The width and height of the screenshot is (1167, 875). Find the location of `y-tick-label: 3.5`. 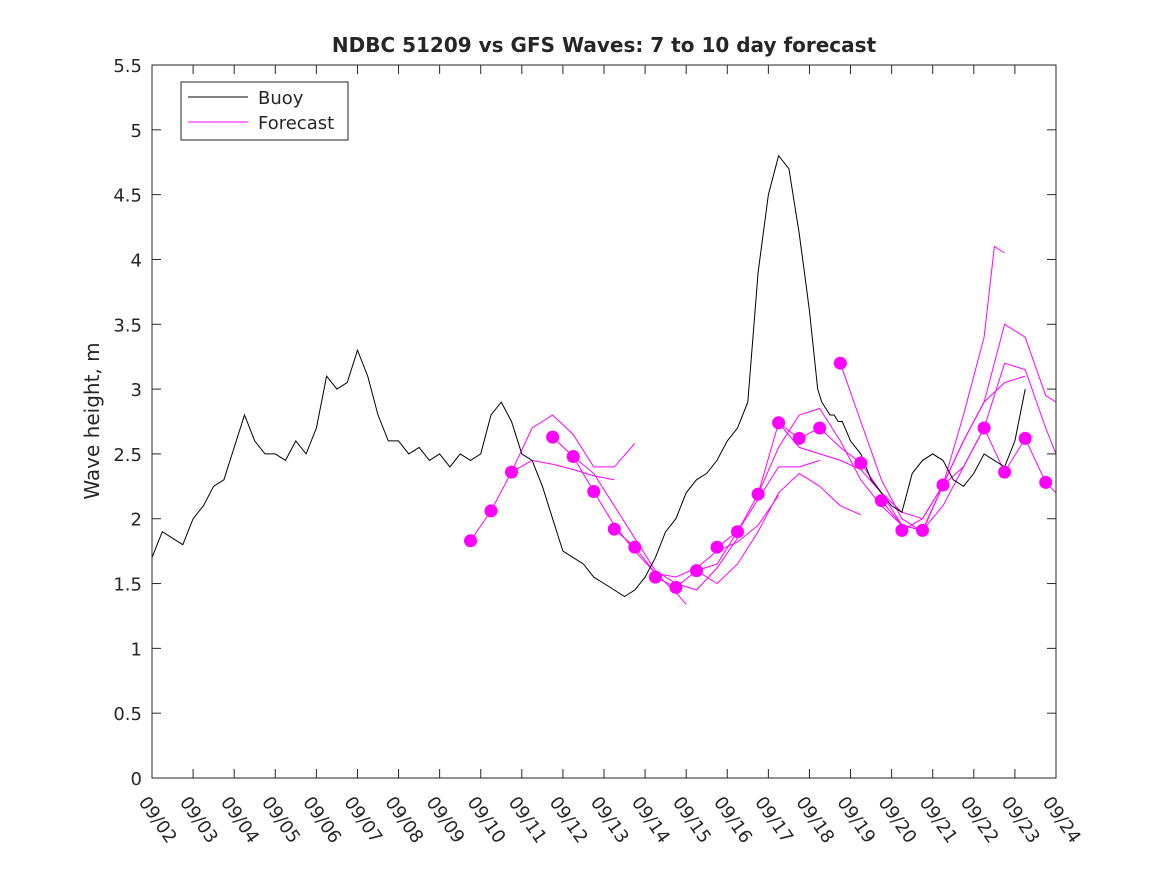

y-tick-label: 3.5 is located at coordinates (127, 325).